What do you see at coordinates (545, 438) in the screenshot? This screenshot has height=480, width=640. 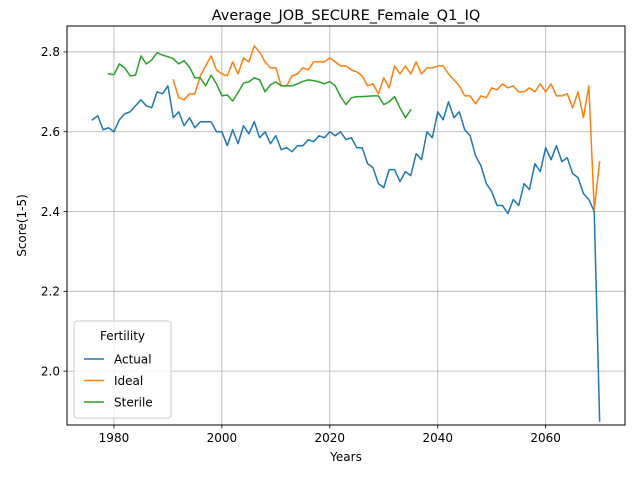 I see `x-tick-label: 2060` at bounding box center [545, 438].